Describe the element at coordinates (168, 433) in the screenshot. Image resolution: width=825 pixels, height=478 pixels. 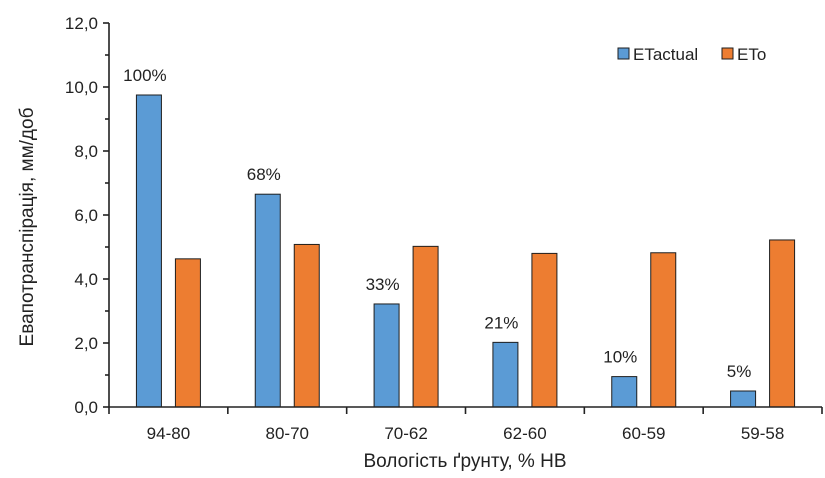
I see `x-tick-label: 94-80` at that location.